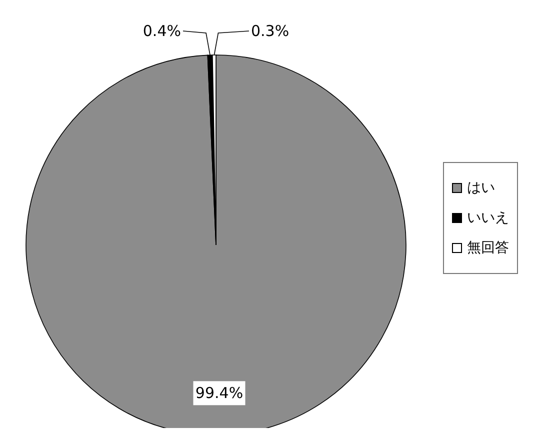 The image size is (546, 433). What do you see at coordinates (161, 31) in the screenshot?
I see `data-label: 0.4%` at bounding box center [161, 31].